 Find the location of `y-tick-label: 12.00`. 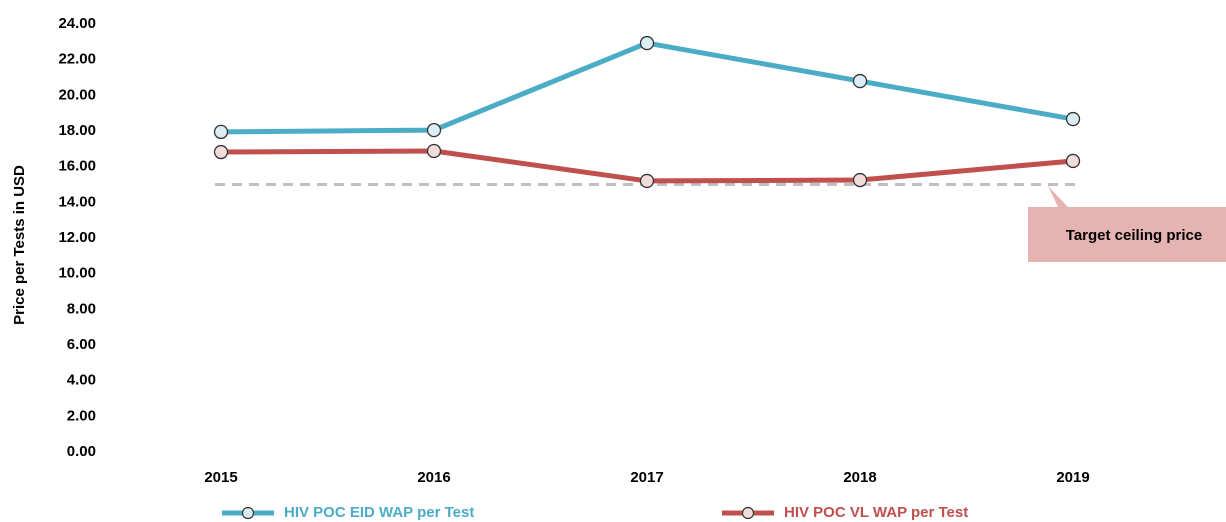

y-tick-label: 12.00 is located at coordinates (77, 237).